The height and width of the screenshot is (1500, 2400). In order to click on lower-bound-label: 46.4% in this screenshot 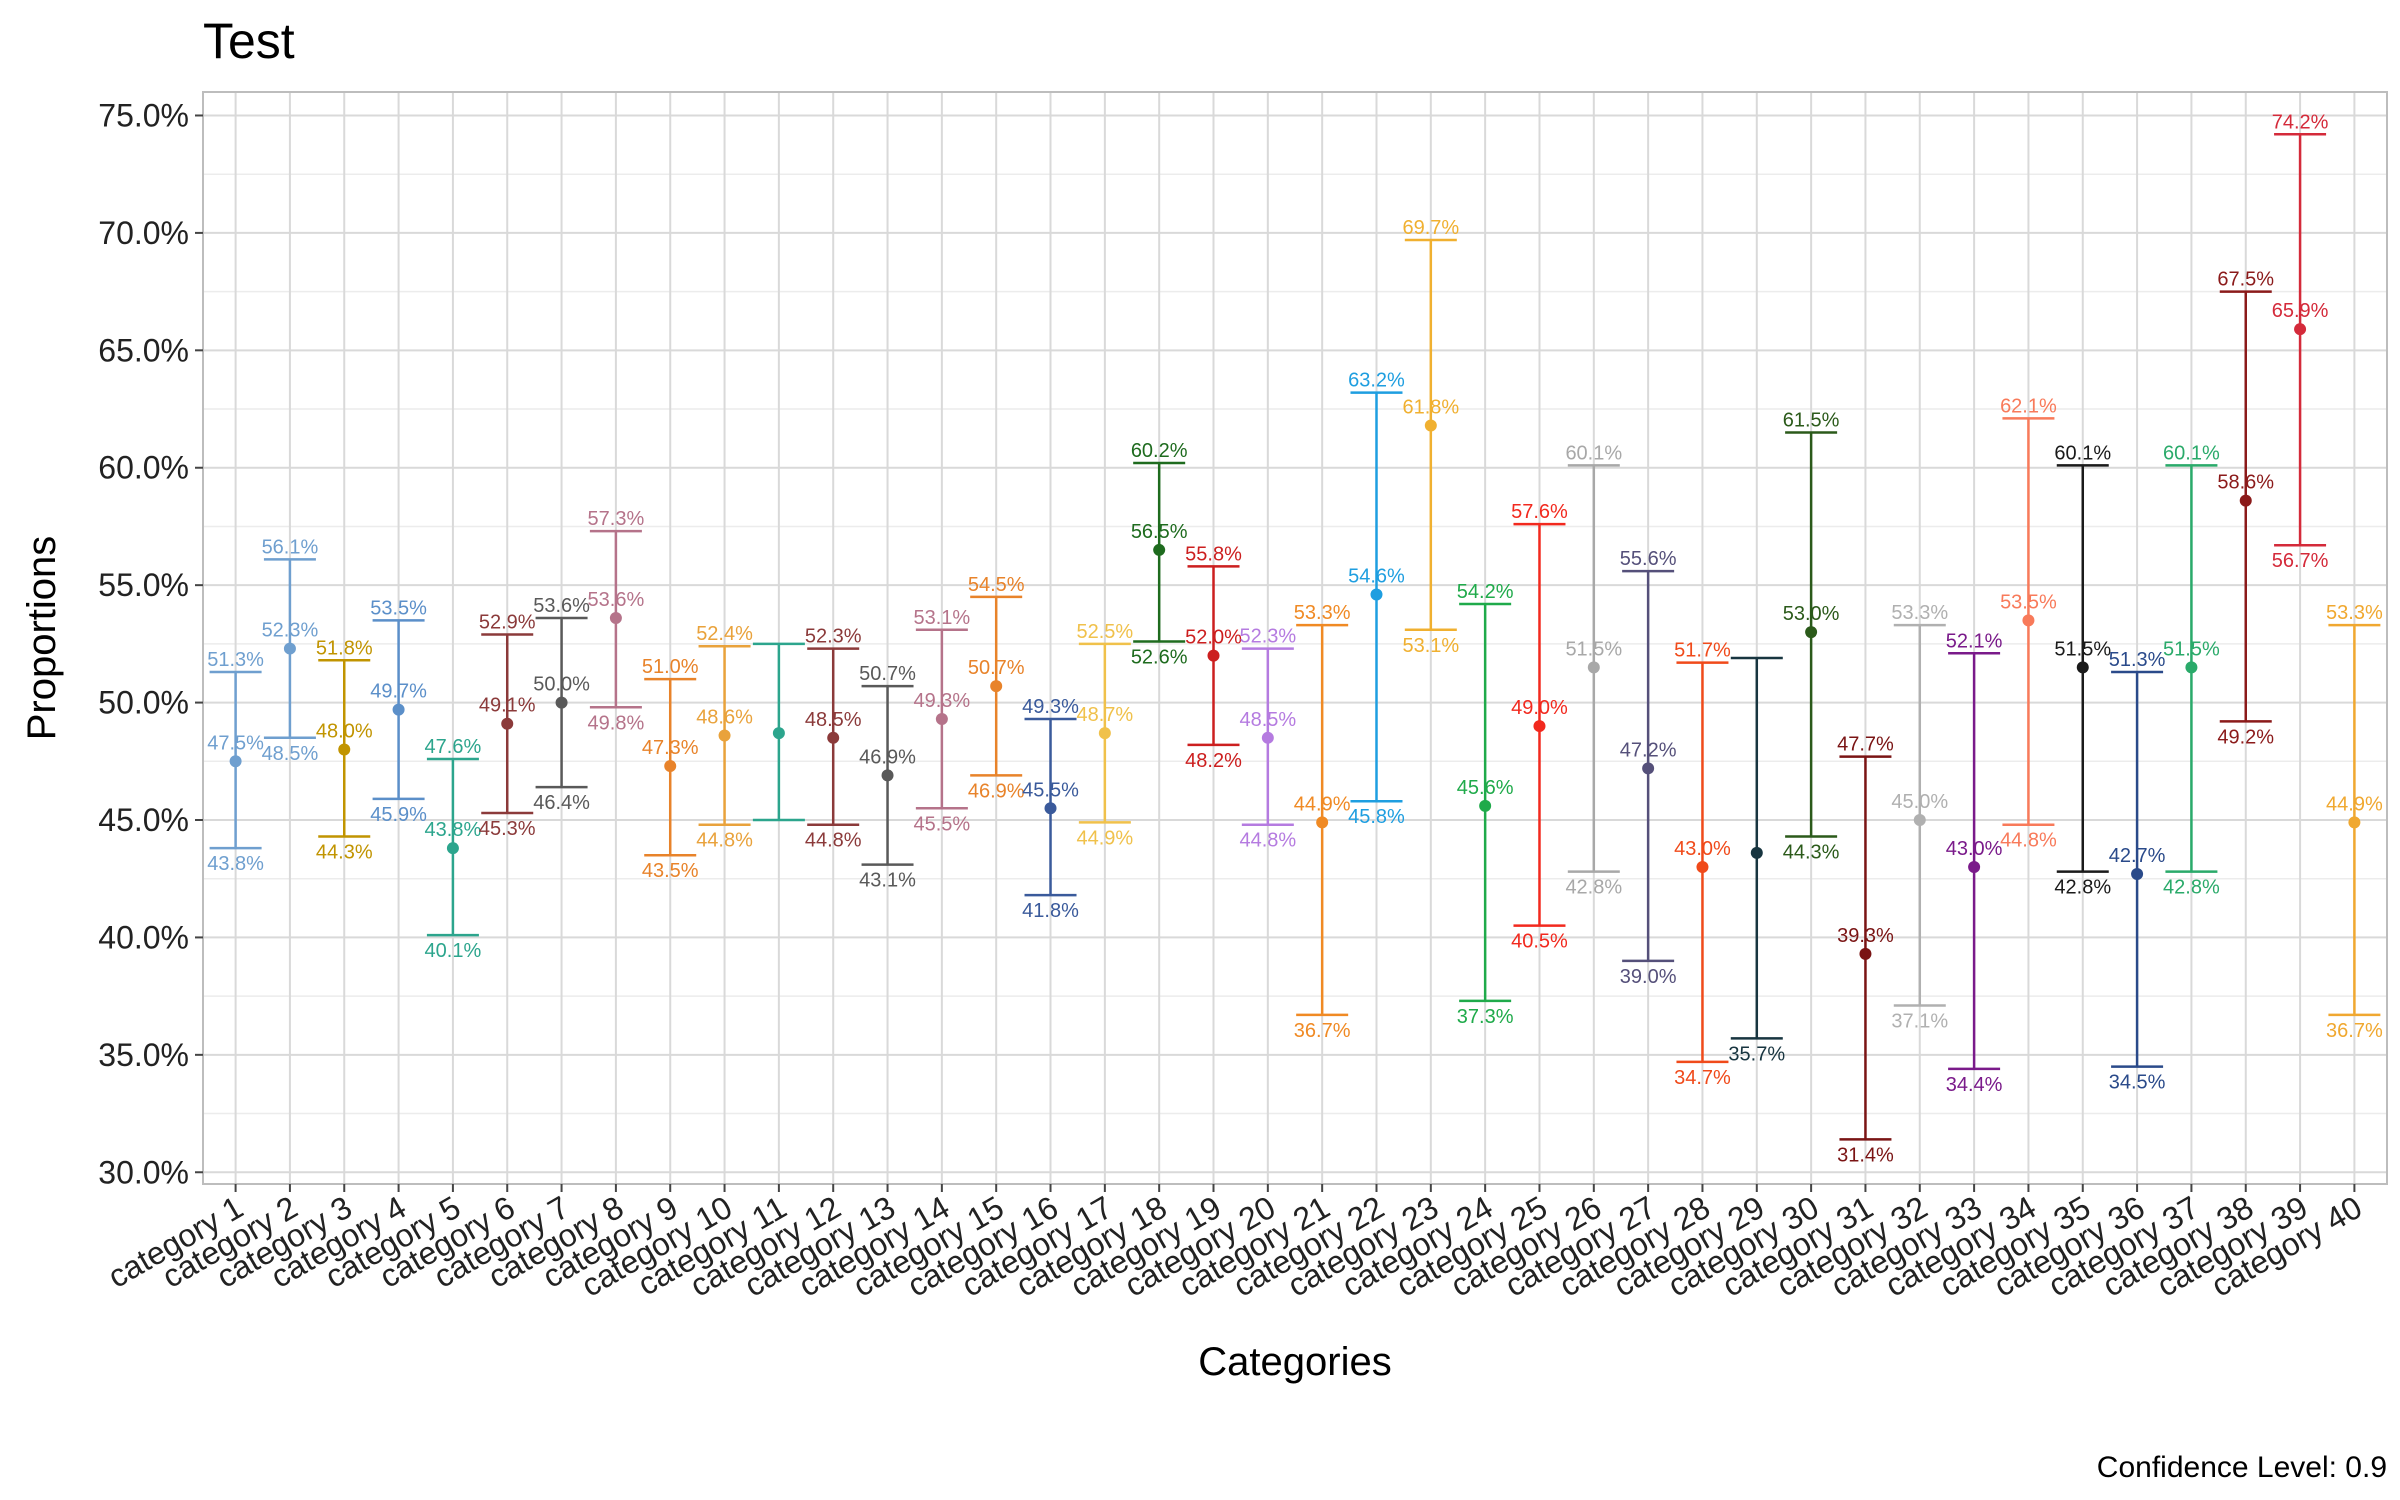, I will do `click(561, 803)`.